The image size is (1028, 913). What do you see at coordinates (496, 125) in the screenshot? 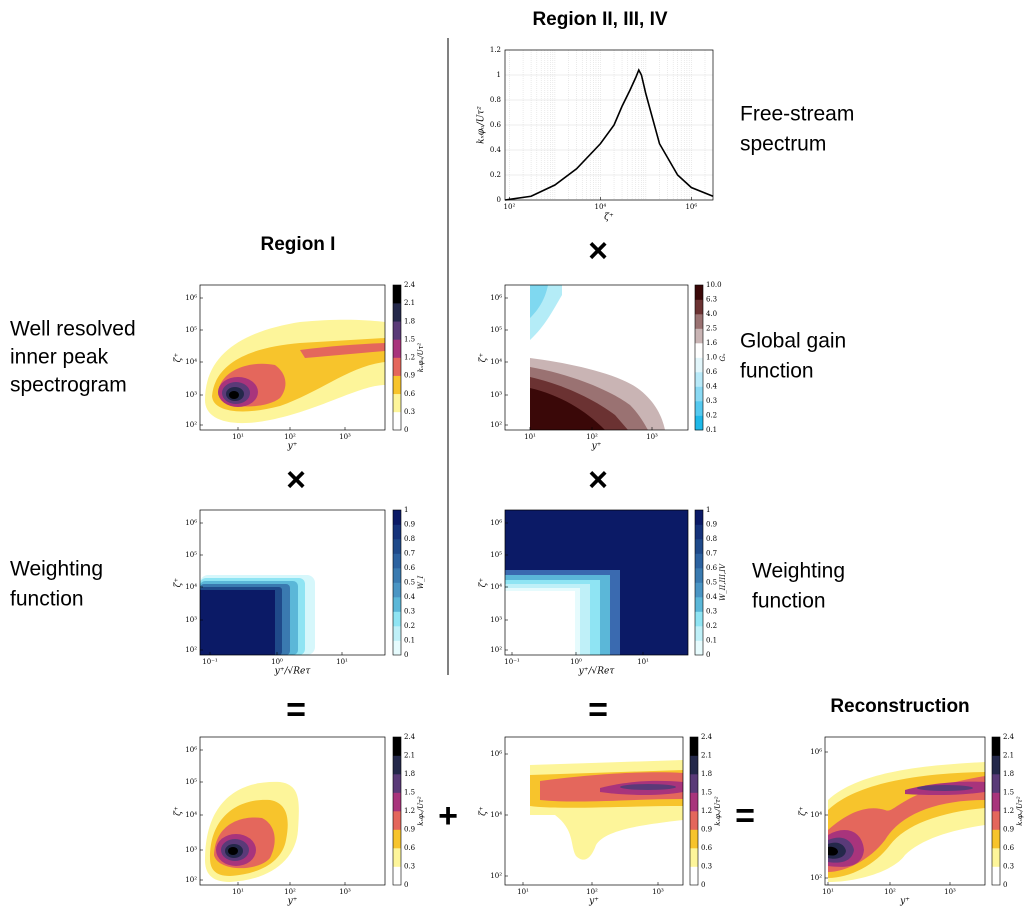
I see `y-tick-label: 0.6` at bounding box center [496, 125].